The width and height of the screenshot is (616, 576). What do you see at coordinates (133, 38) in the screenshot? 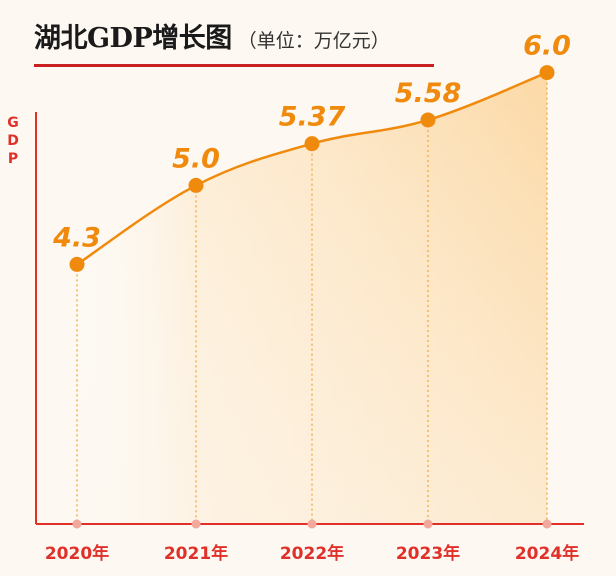
I see `chart-title: 湖北GDP增长图` at bounding box center [133, 38].